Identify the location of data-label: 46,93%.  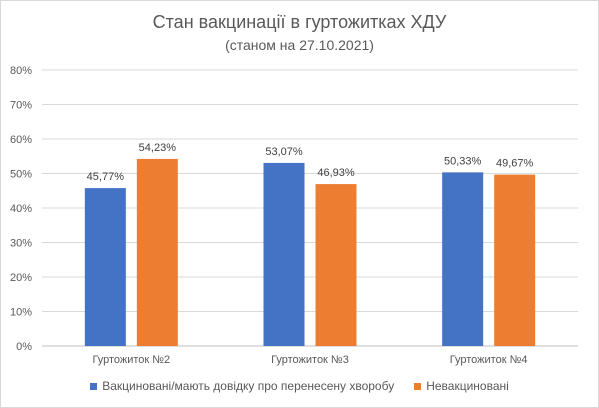
(336, 173).